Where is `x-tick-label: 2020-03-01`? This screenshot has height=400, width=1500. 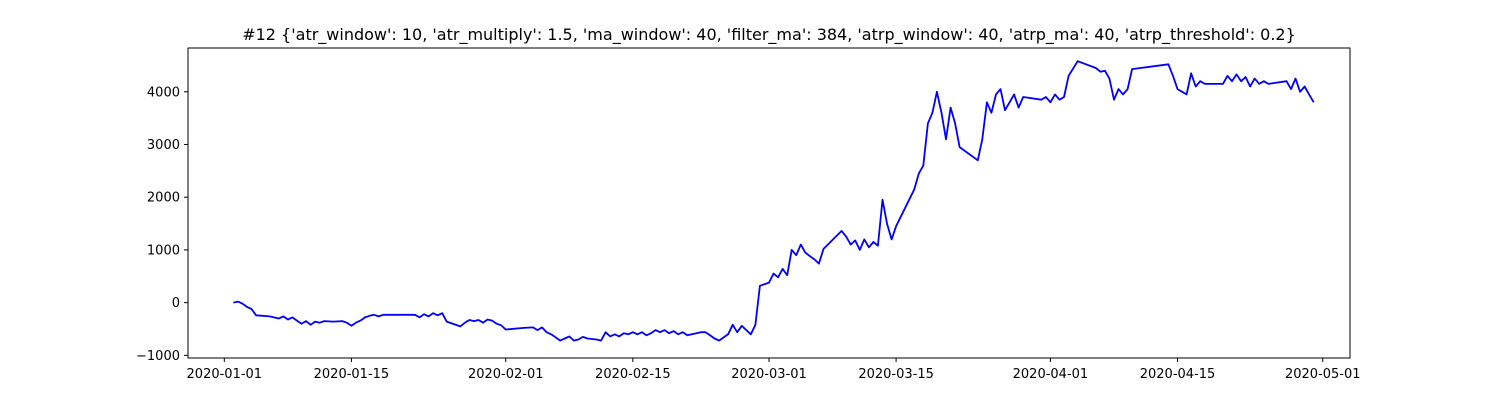 x-tick-label: 2020-03-01 is located at coordinates (769, 374).